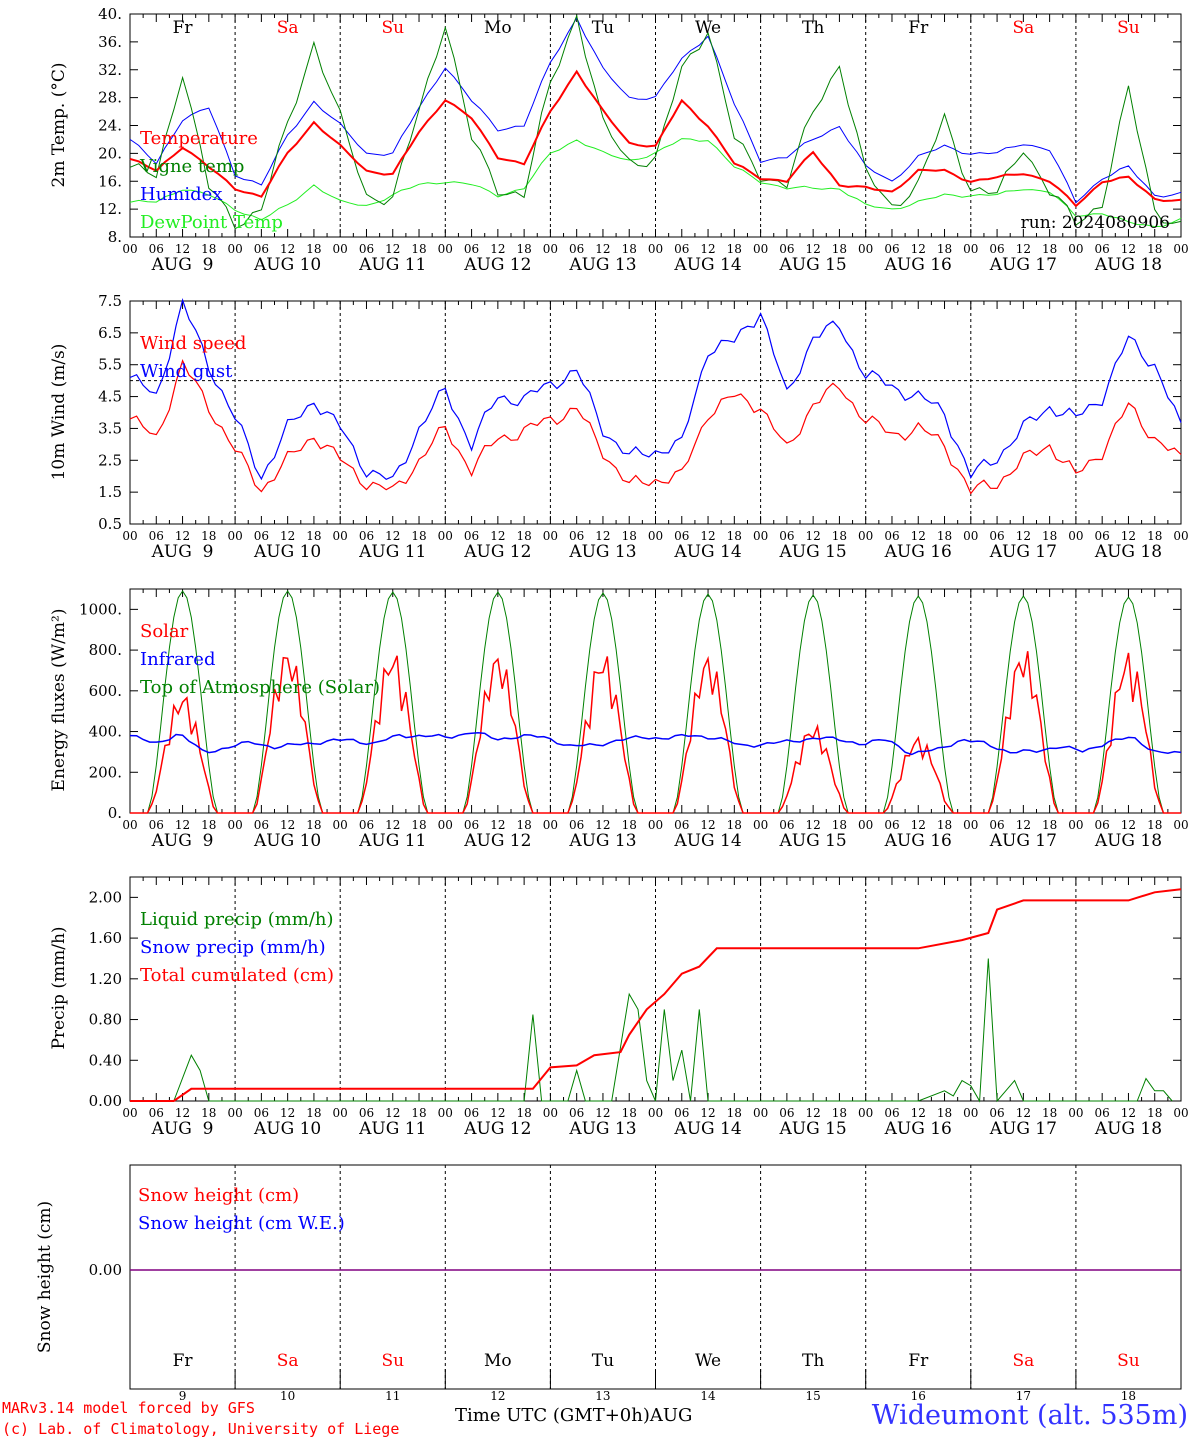  Describe the element at coordinates (392, 1129) in the screenshot. I see `precip-date-label: AUG 11` at that location.